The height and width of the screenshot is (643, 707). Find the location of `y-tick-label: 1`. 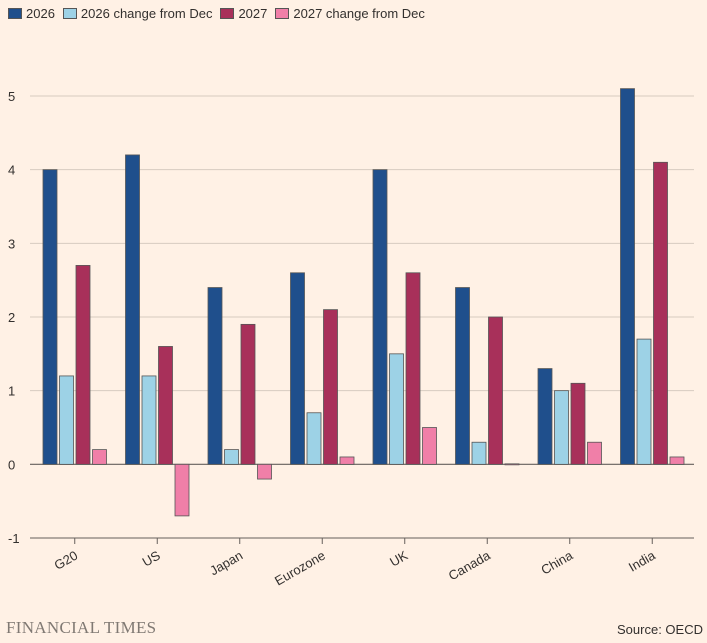

y-tick-label: 1 is located at coordinates (11, 391).